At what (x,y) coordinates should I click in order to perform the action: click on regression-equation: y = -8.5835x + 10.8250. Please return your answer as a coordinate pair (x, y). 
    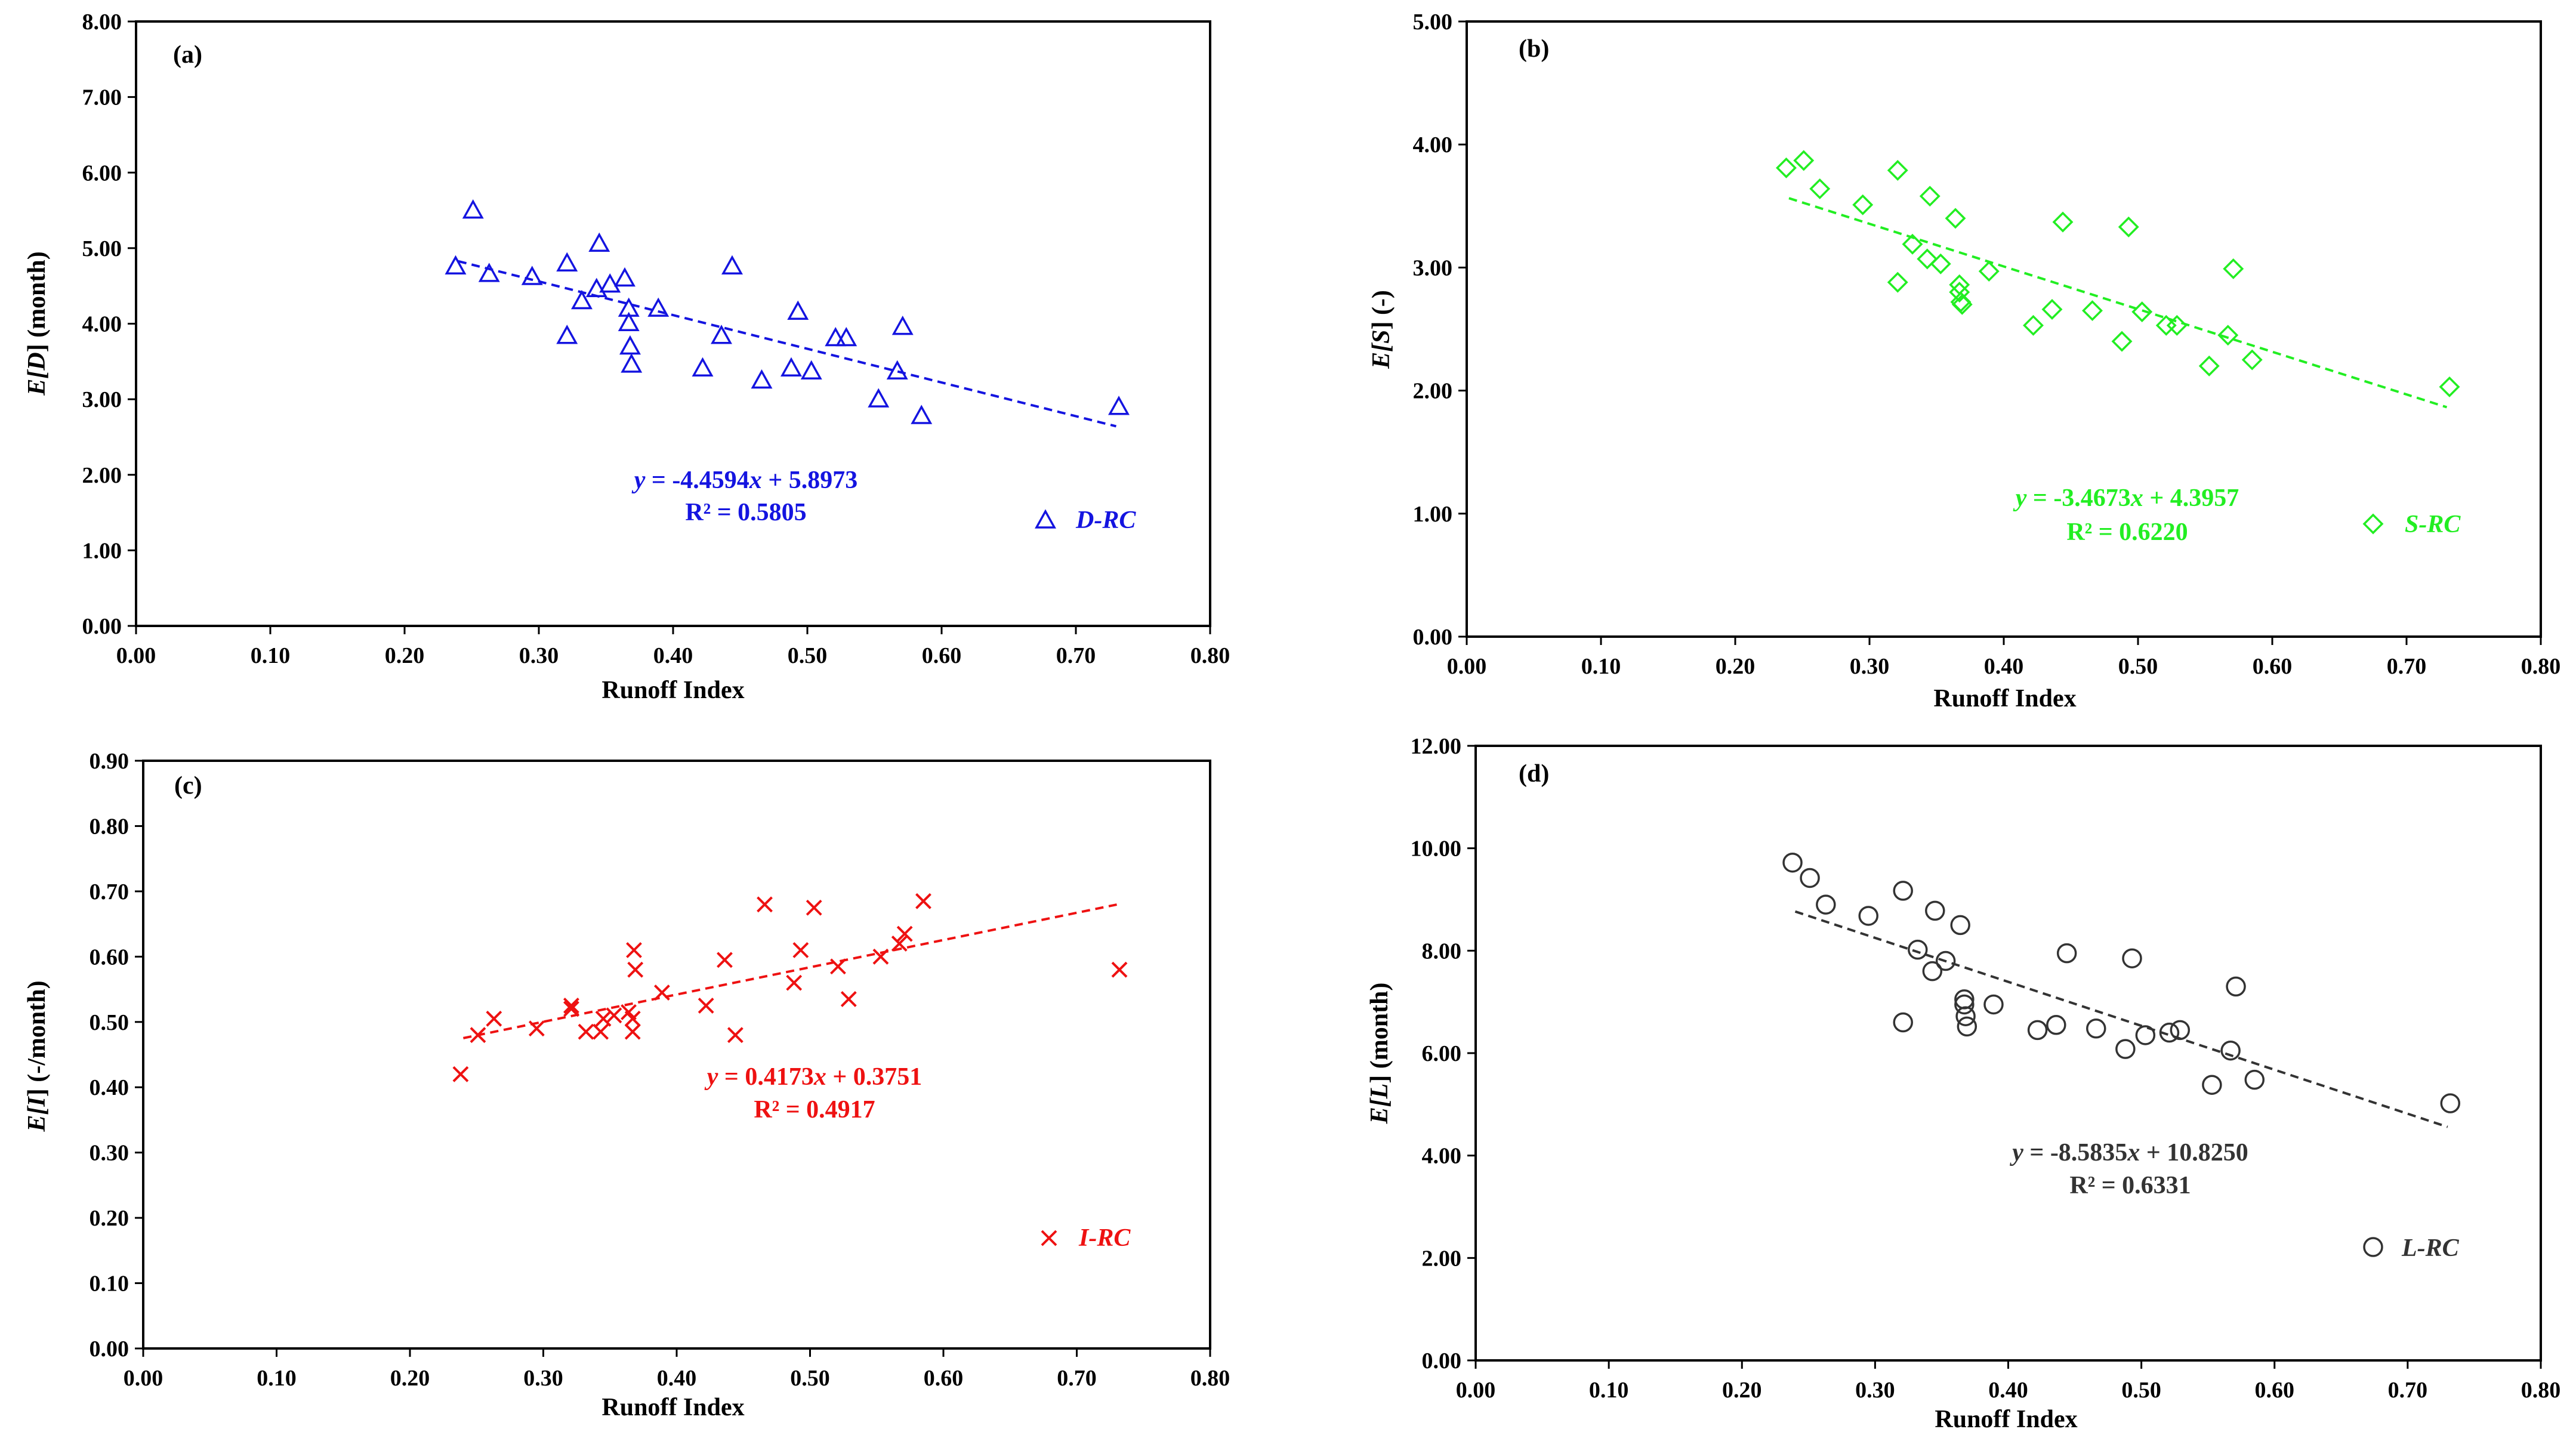
    Looking at the image, I should click on (2128, 1152).